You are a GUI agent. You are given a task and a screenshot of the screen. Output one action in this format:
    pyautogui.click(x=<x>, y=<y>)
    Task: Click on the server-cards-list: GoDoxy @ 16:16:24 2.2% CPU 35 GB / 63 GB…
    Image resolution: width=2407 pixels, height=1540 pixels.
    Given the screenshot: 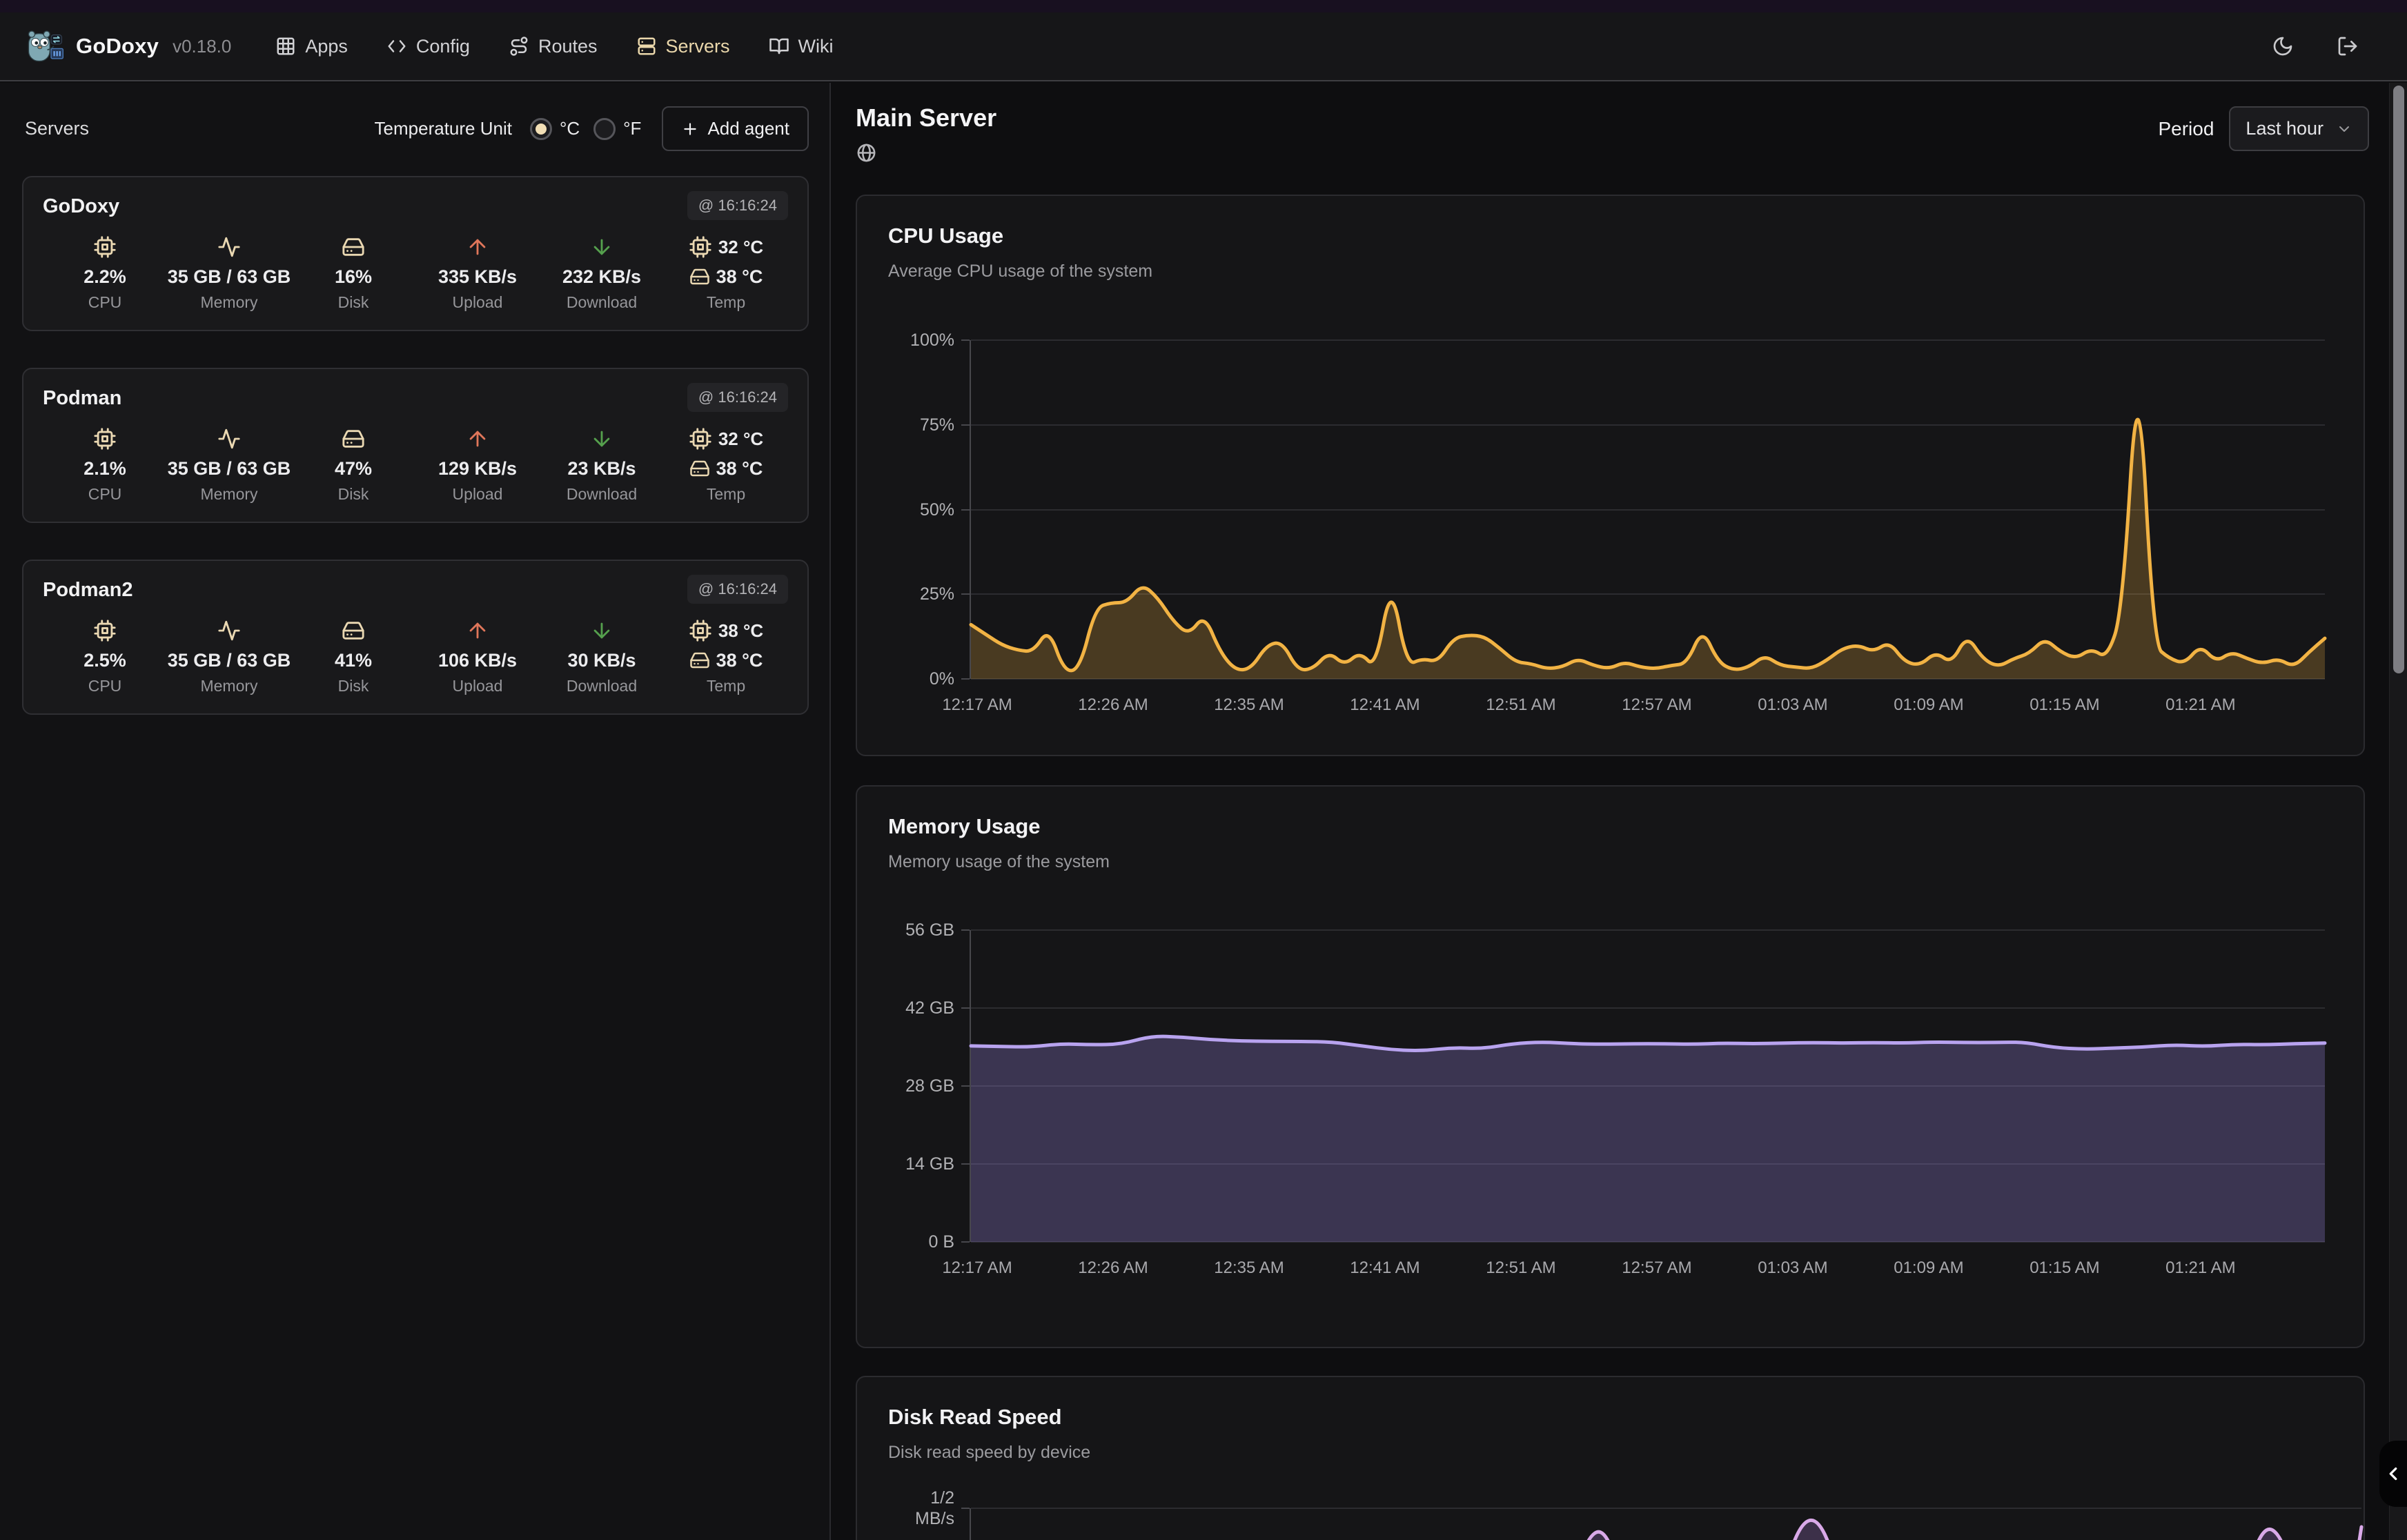 What is the action you would take?
    pyautogui.click(x=415, y=443)
    